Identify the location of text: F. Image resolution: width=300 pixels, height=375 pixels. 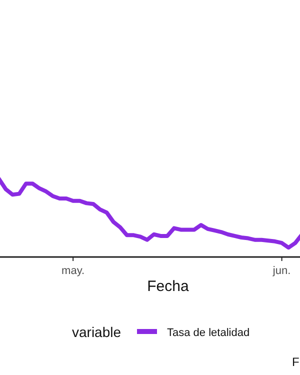
(296, 362).